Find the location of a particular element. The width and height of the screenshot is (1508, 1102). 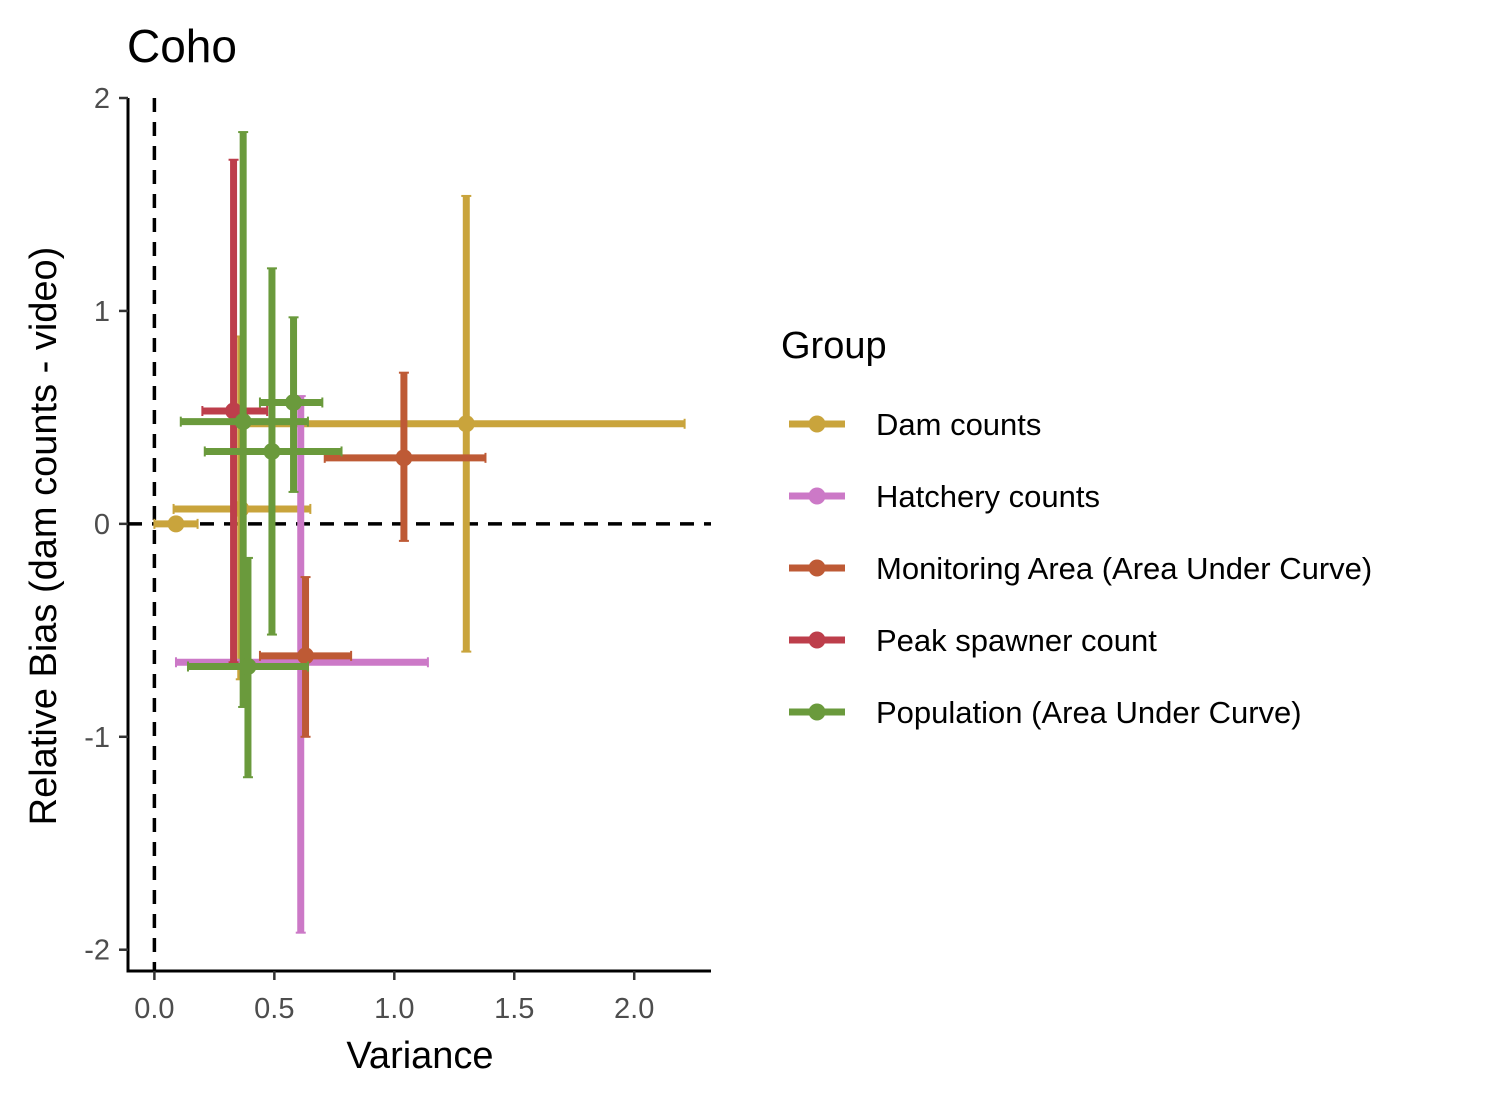

chart-title: Coho is located at coordinates (182, 46).